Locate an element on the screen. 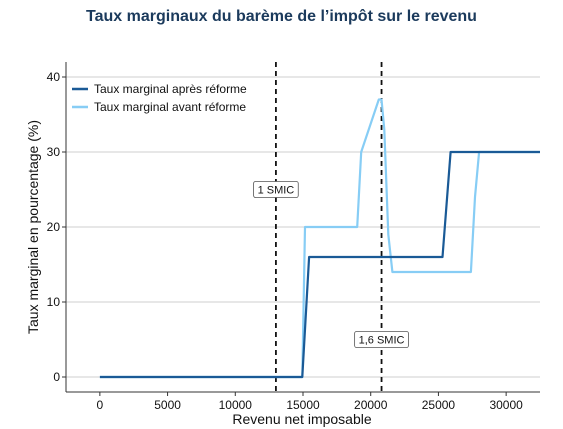  annotation-label: 1,6 SMIC is located at coordinates (382, 341).